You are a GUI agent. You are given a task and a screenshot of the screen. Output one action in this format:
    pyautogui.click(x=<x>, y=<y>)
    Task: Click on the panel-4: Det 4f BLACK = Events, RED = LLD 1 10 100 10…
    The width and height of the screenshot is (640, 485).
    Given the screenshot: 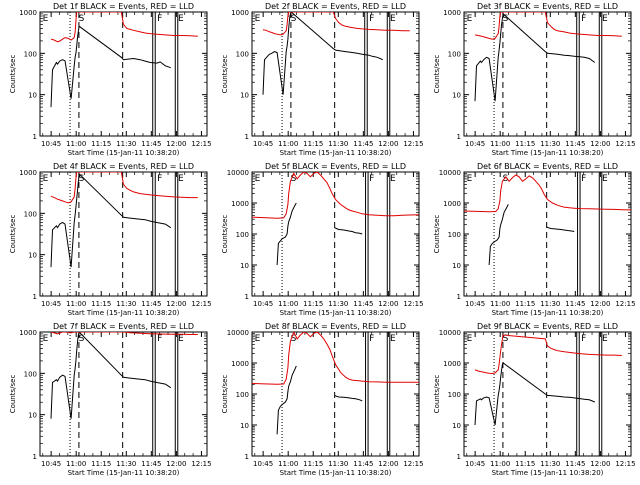 What is the action you would take?
    pyautogui.click(x=110, y=239)
    